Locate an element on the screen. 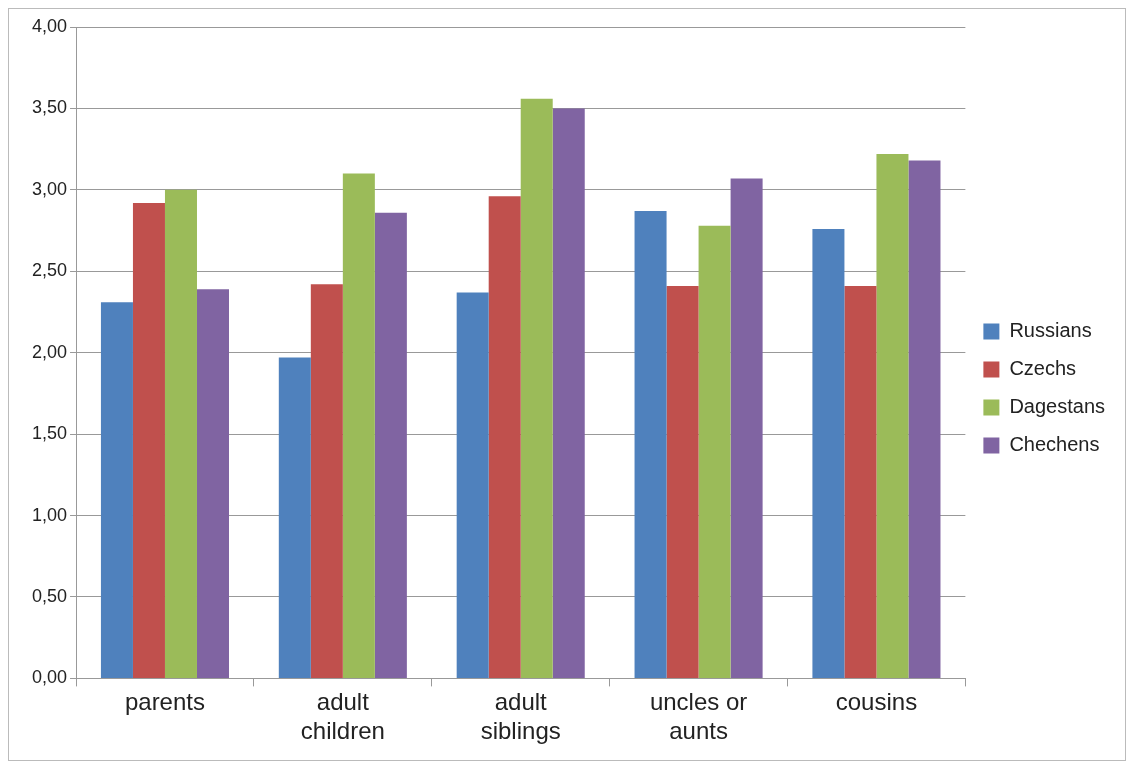  y-tick-label: 2,50 is located at coordinates (49, 270).